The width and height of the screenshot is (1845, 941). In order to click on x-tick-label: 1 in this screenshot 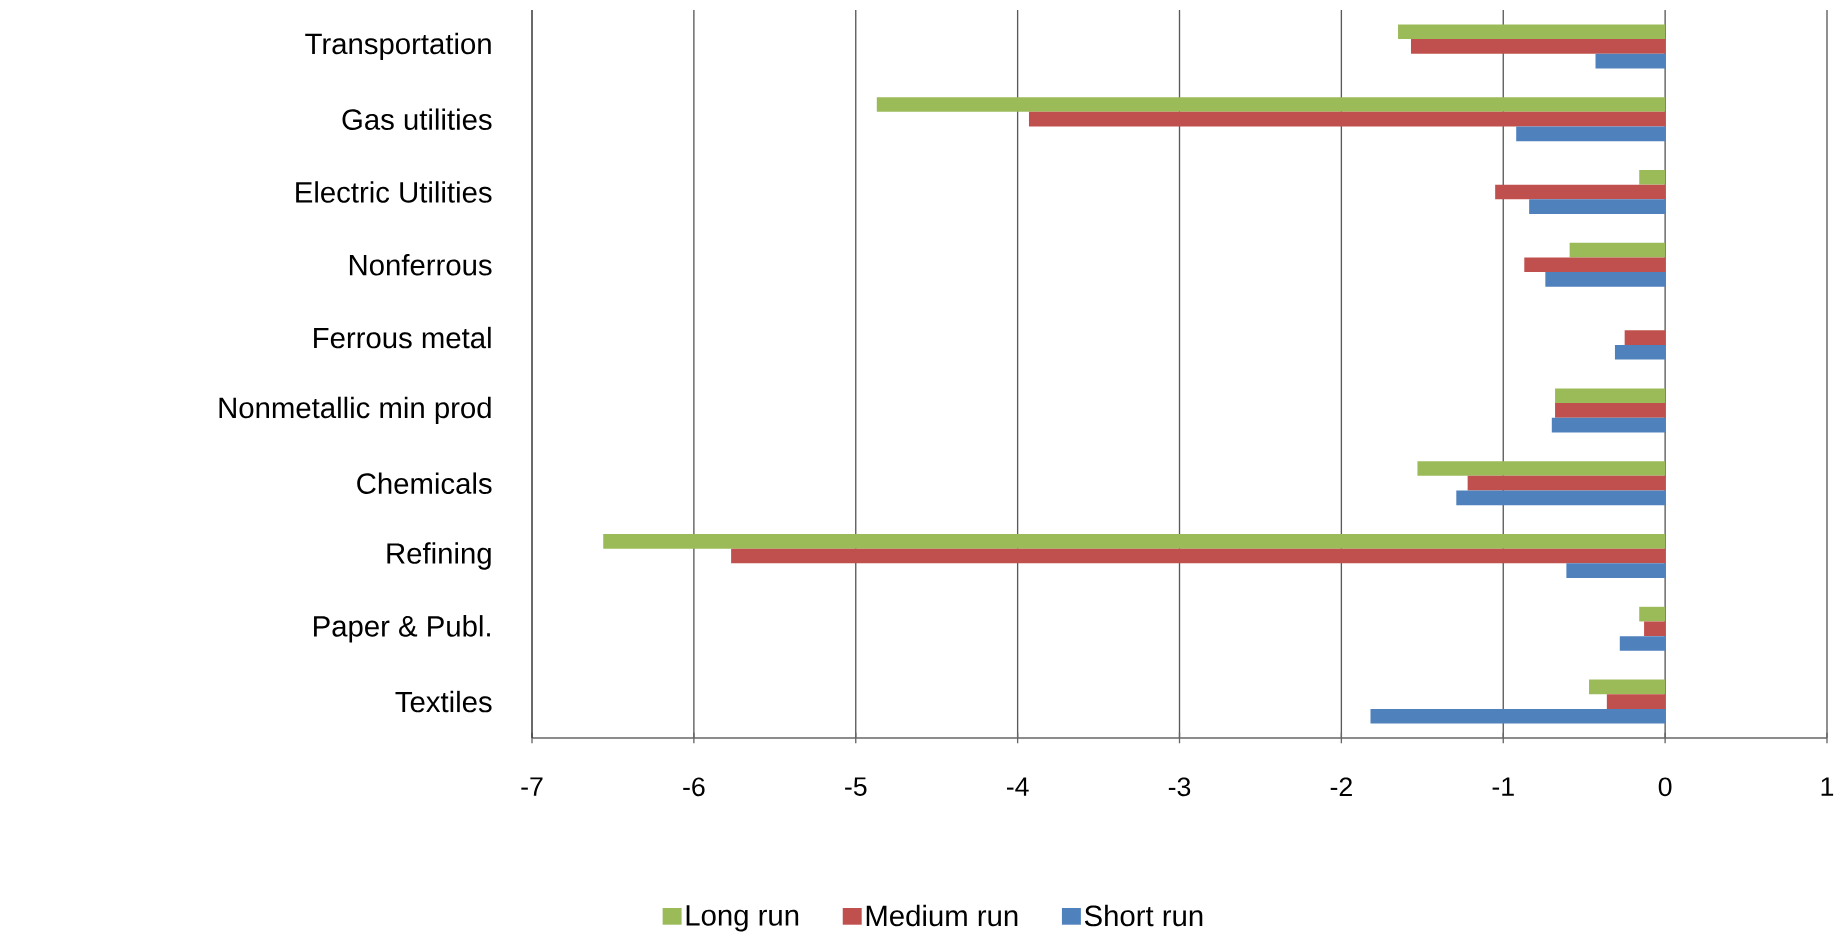, I will do `click(1827, 786)`.